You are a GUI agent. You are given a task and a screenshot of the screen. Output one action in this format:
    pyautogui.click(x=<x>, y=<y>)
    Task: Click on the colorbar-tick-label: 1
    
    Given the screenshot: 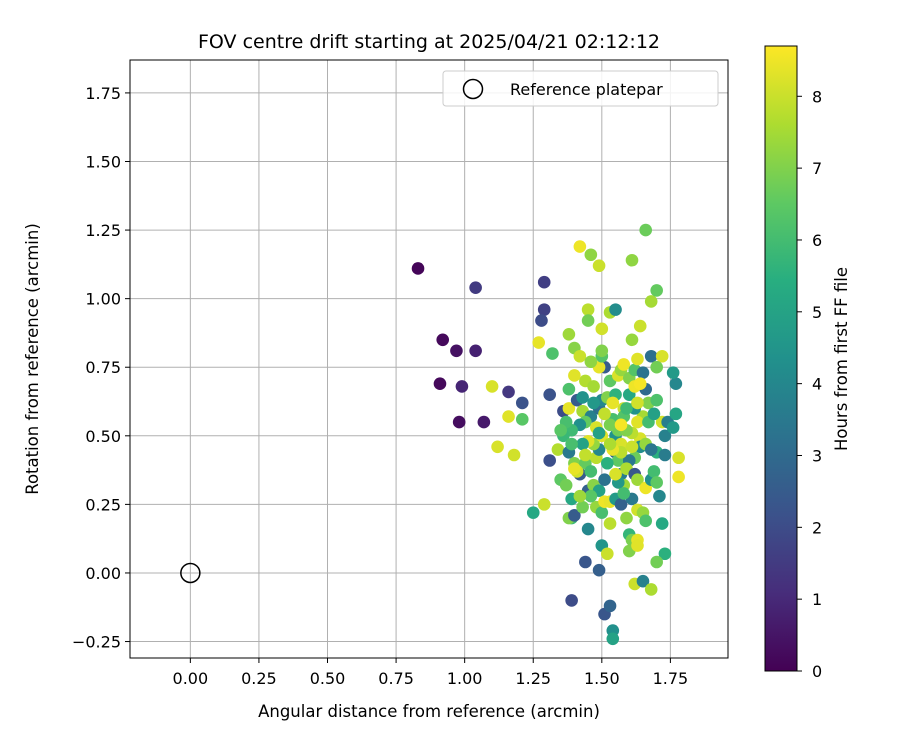 What is the action you would take?
    pyautogui.click(x=817, y=599)
    